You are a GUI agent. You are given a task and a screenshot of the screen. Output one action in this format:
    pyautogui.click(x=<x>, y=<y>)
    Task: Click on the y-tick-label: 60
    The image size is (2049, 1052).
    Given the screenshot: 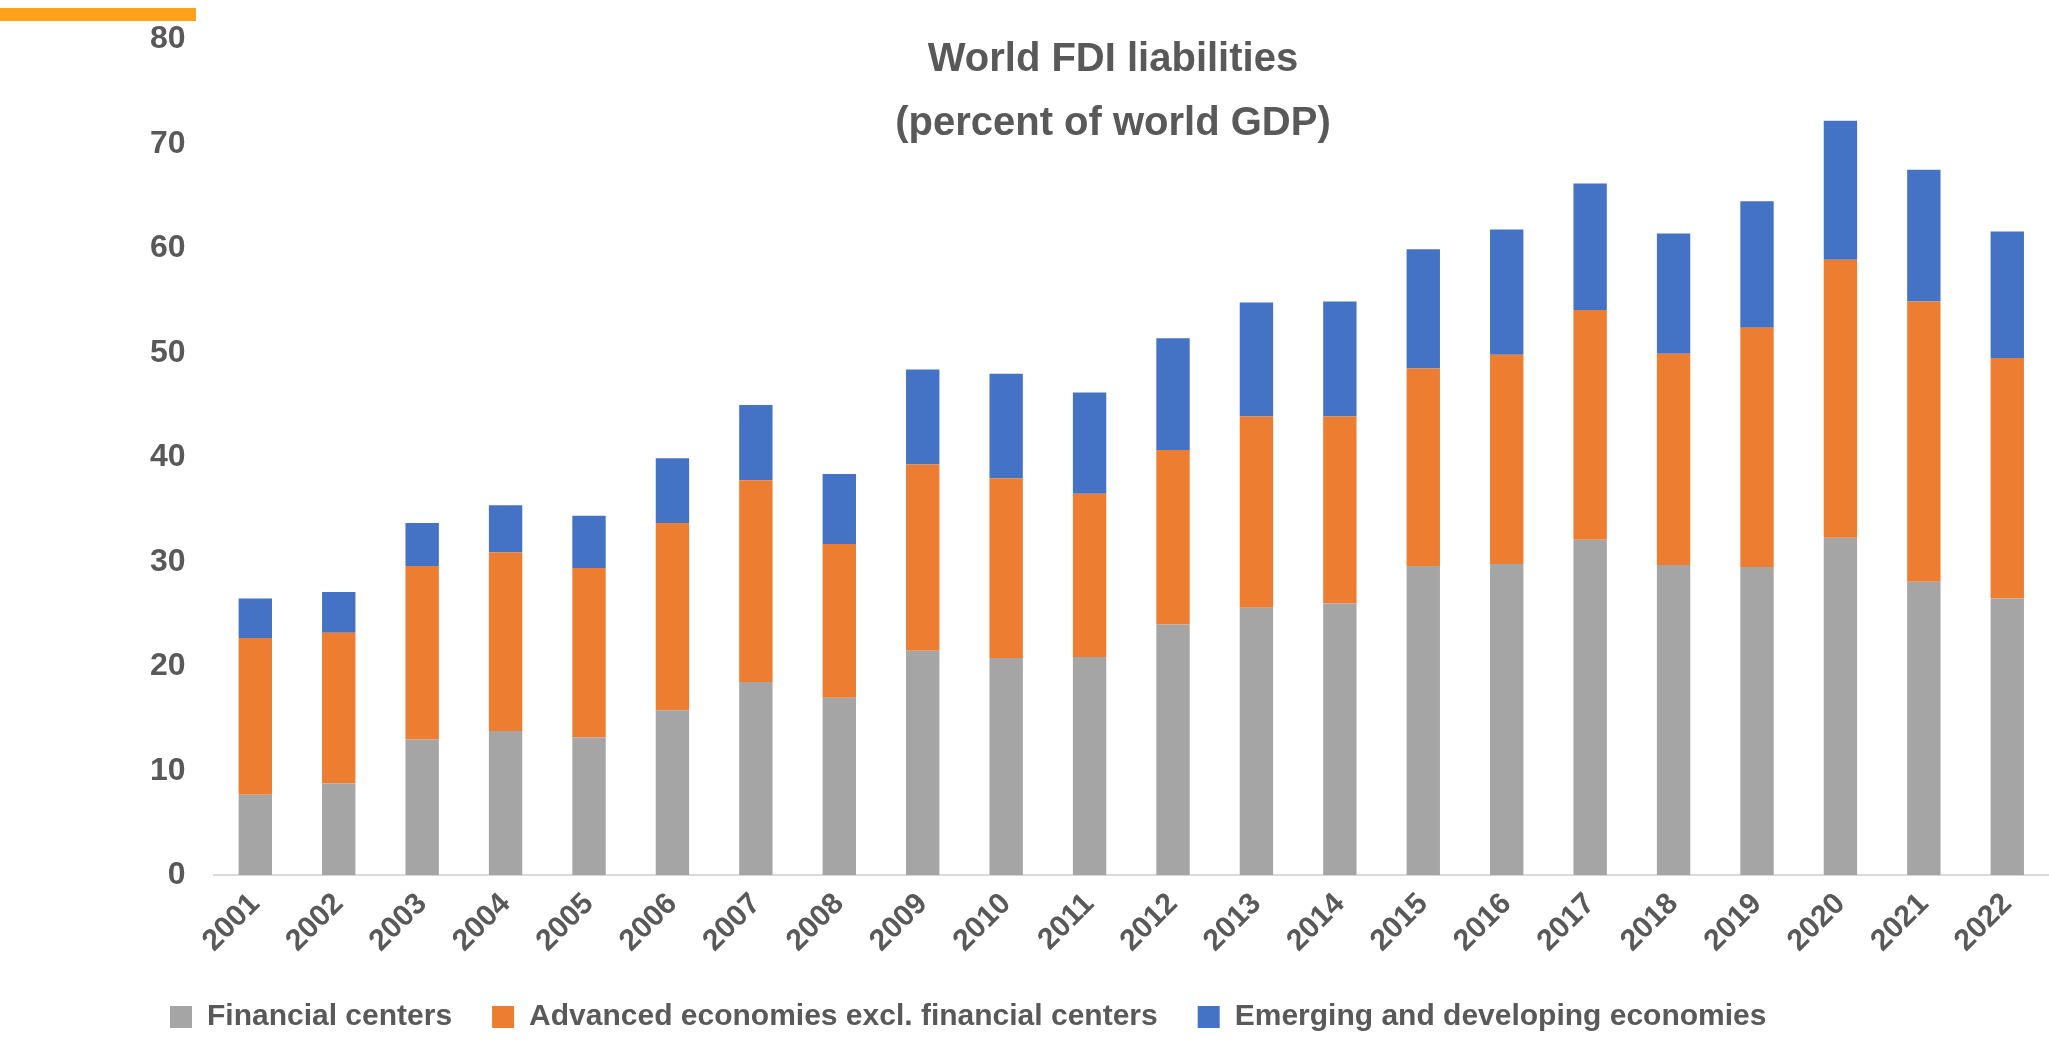 What is the action you would take?
    pyautogui.click(x=168, y=246)
    